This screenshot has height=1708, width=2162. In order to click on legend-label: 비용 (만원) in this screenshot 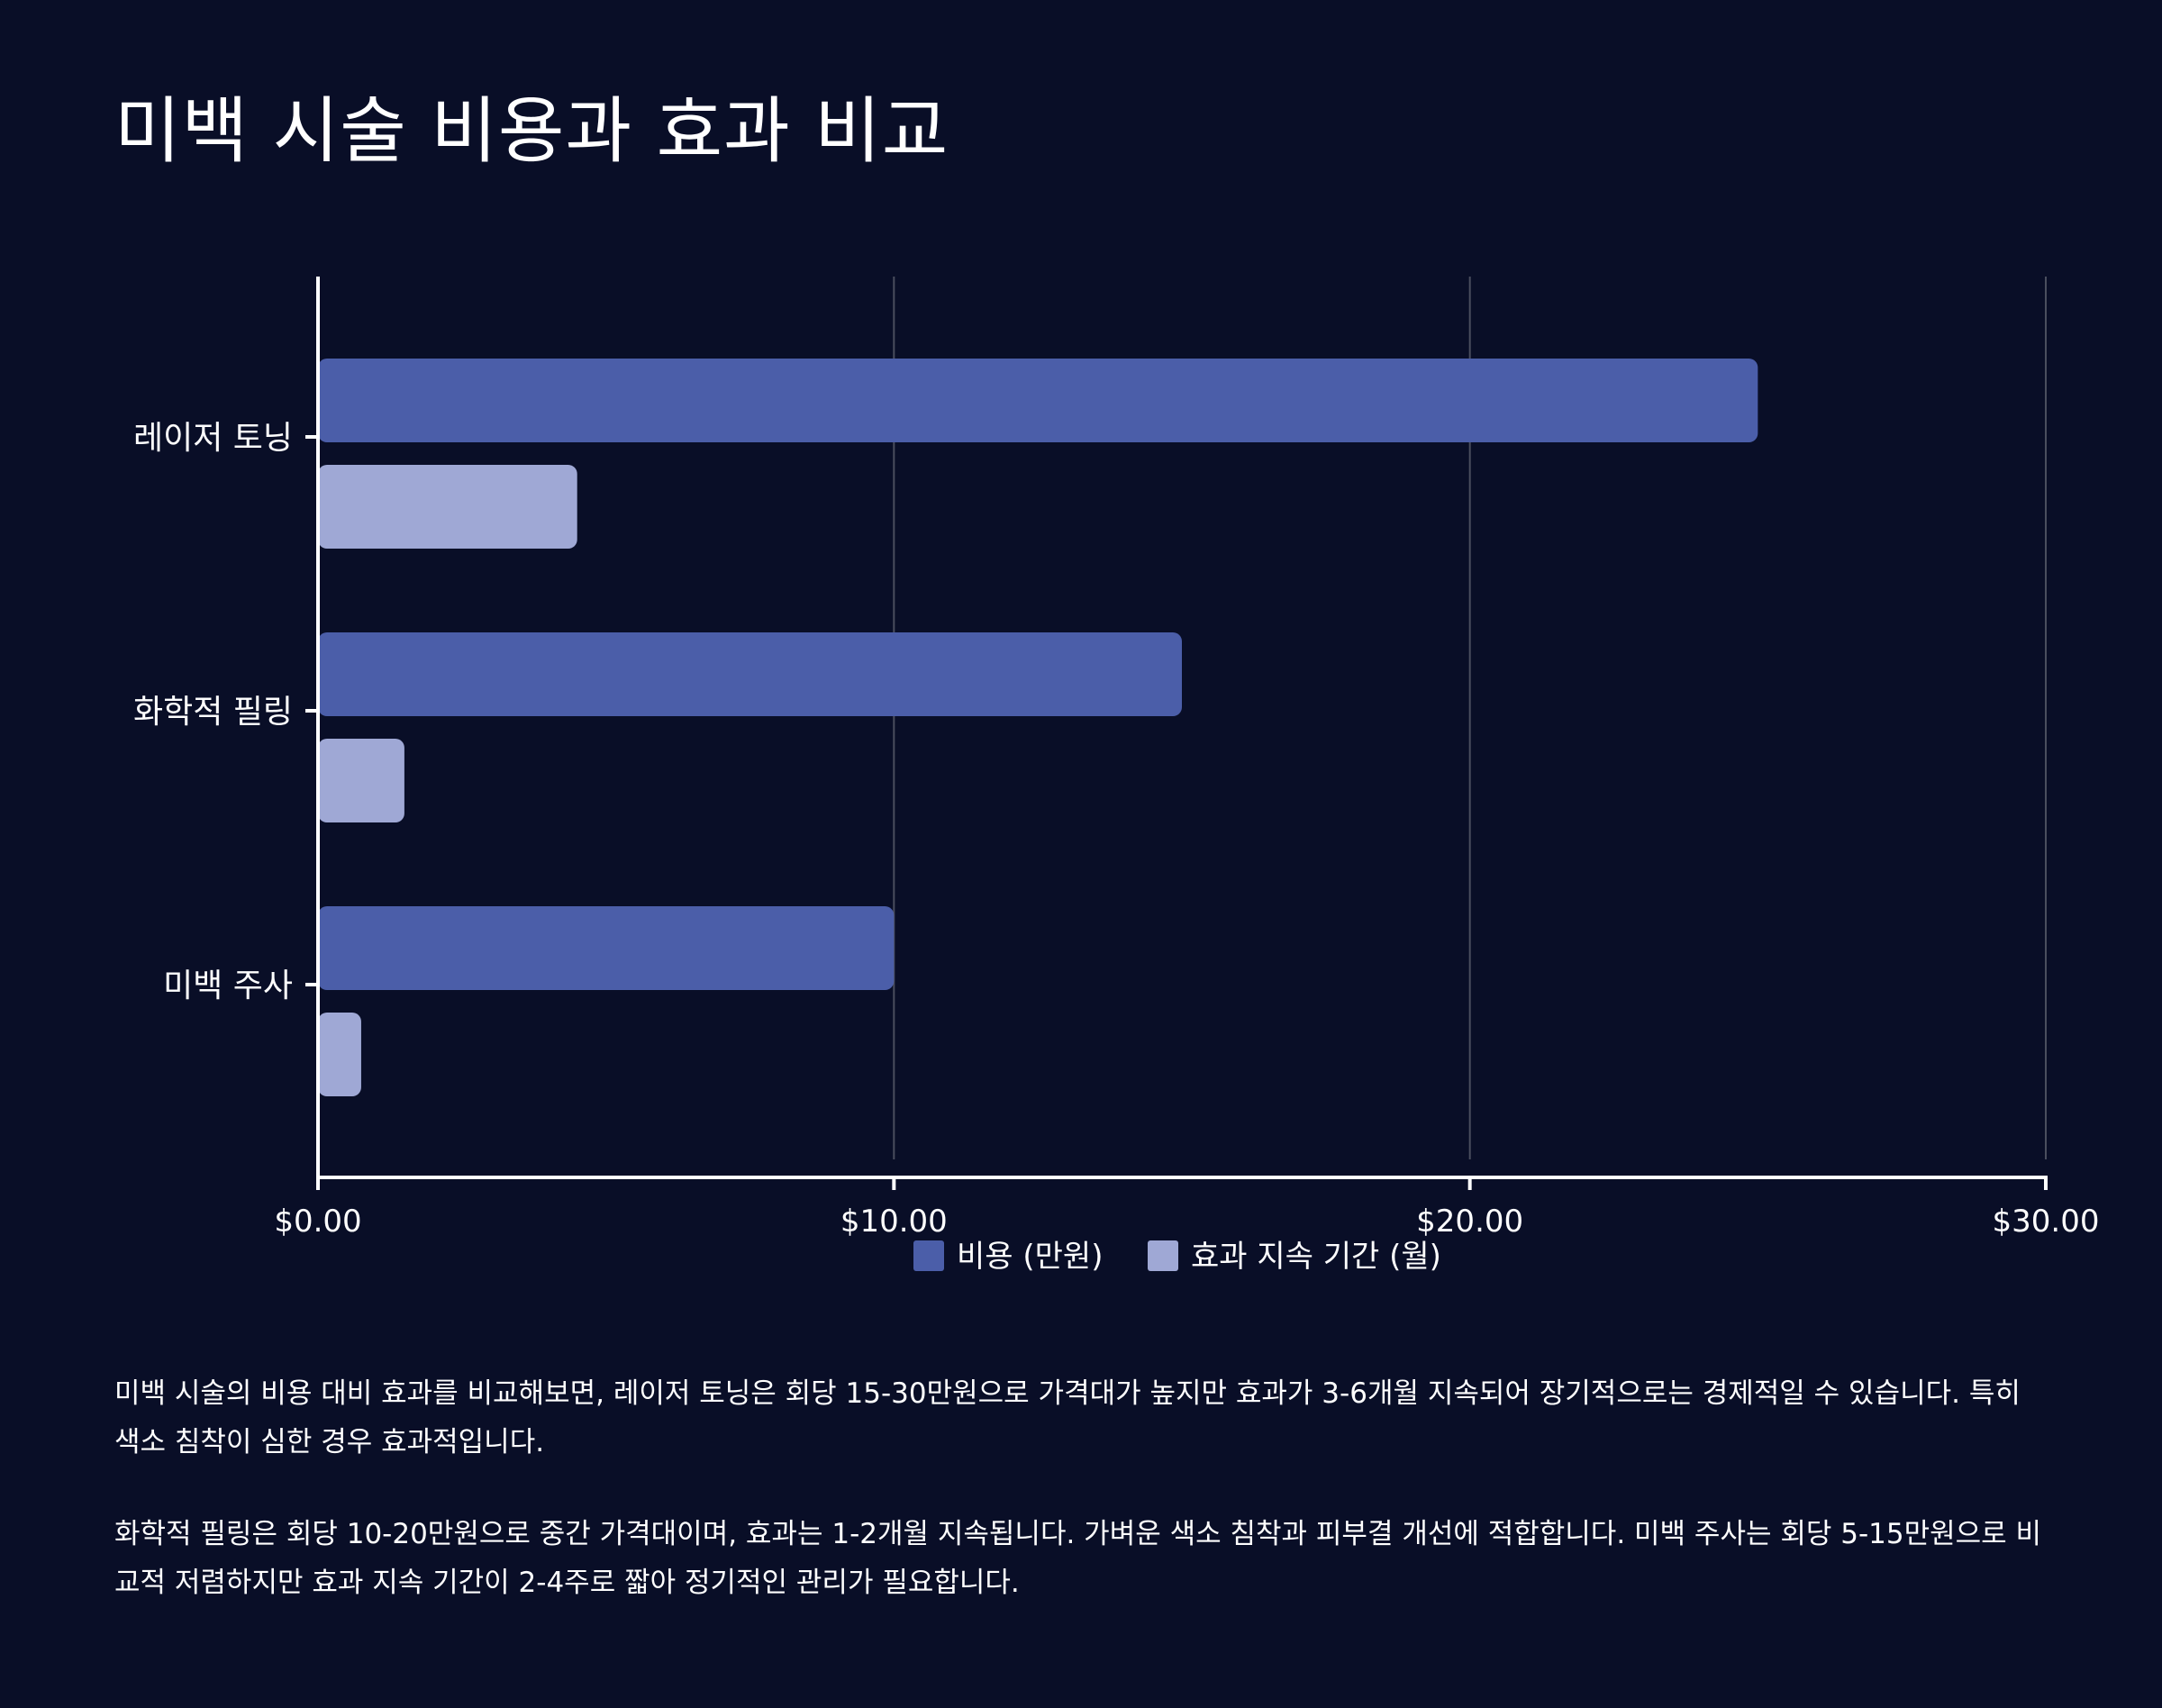, I will do `click(1030, 1257)`.